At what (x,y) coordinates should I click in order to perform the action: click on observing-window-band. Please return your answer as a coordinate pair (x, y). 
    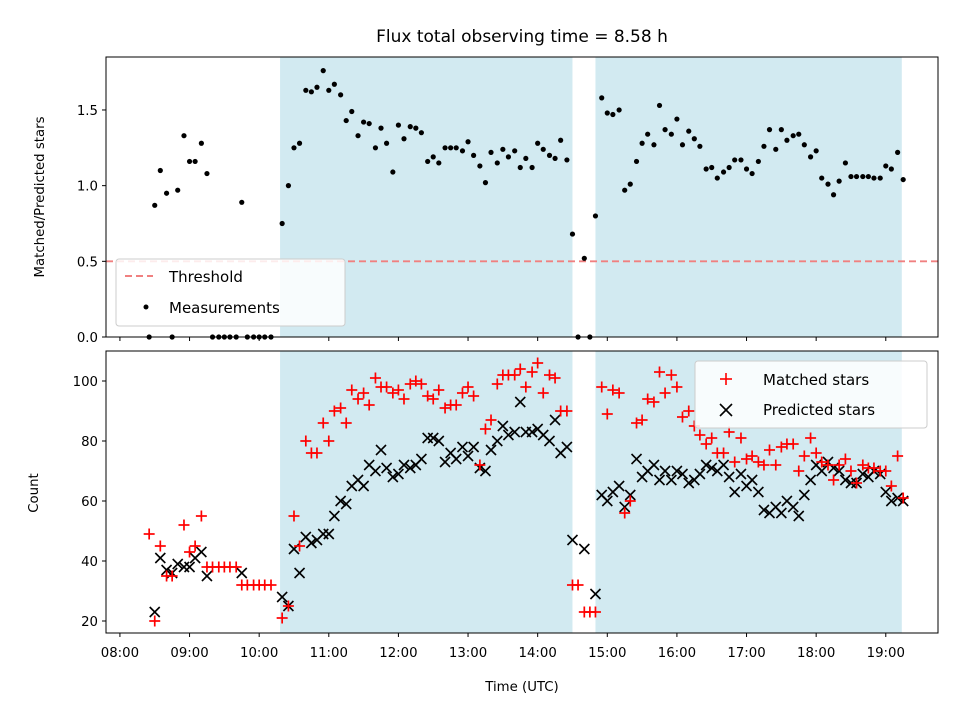
    Looking at the image, I should click on (426, 492).